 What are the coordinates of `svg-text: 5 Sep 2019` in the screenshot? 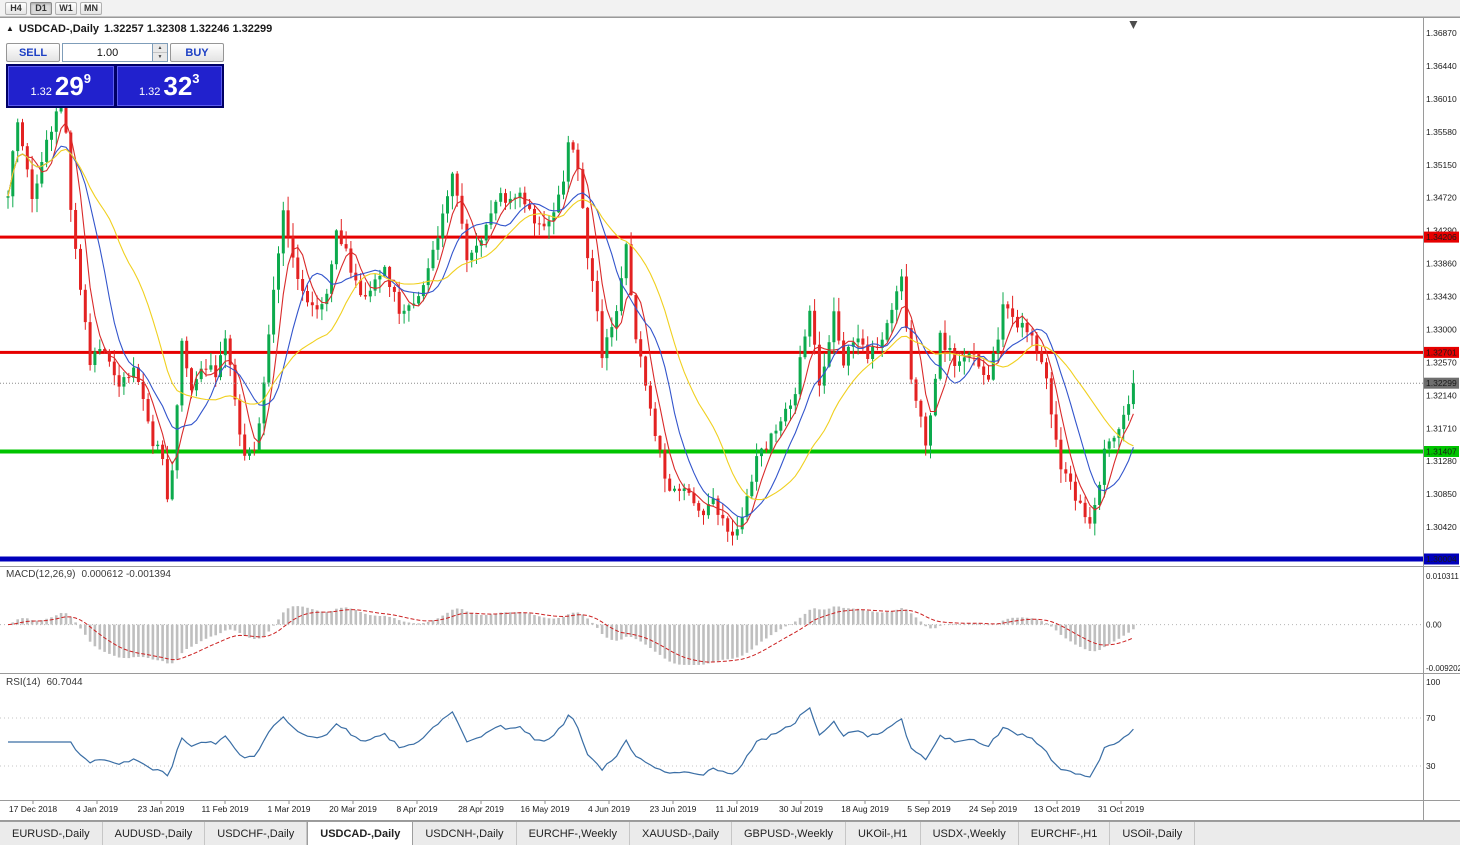 It's located at (929, 809).